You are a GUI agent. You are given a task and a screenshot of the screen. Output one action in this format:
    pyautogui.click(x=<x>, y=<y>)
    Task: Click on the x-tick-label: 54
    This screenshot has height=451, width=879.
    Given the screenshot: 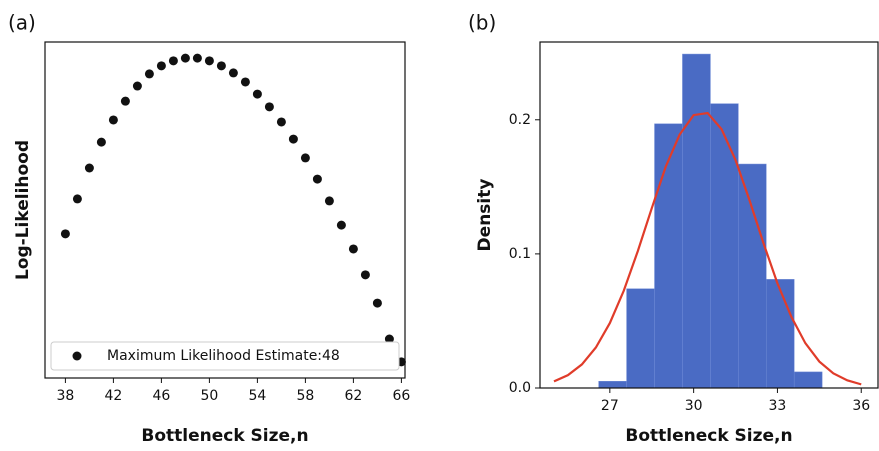 What is the action you would take?
    pyautogui.click(x=257, y=396)
    